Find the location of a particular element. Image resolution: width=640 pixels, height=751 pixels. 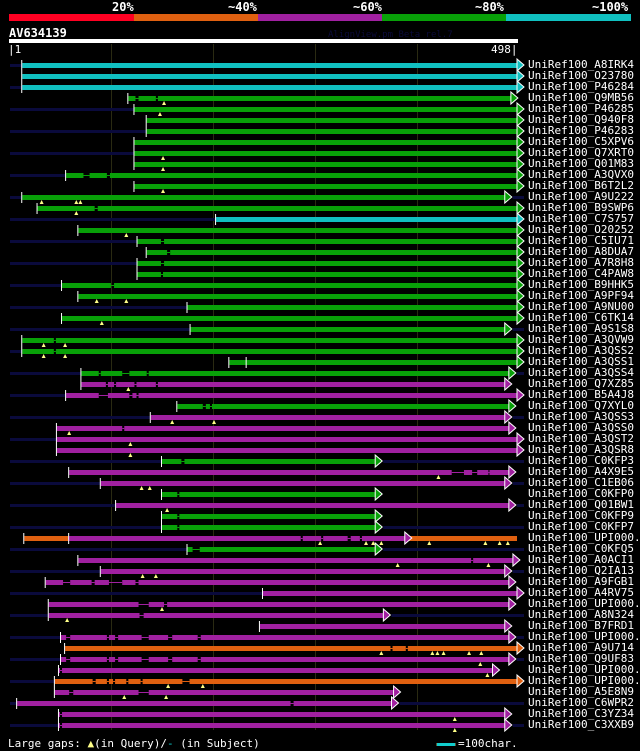

hit-label: UniRef100_A3QSS1 is located at coordinates (581, 361).